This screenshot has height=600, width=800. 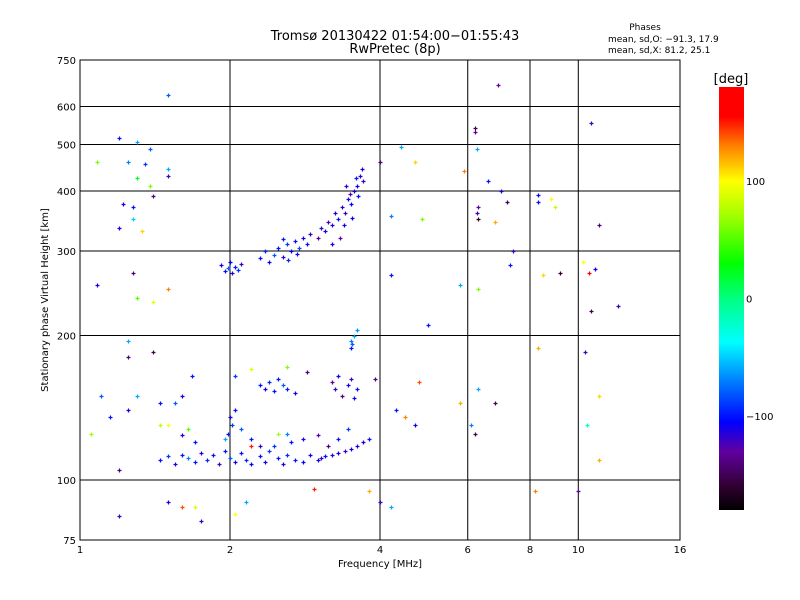 I want to click on x-tick-label: 6, so click(x=468, y=550).